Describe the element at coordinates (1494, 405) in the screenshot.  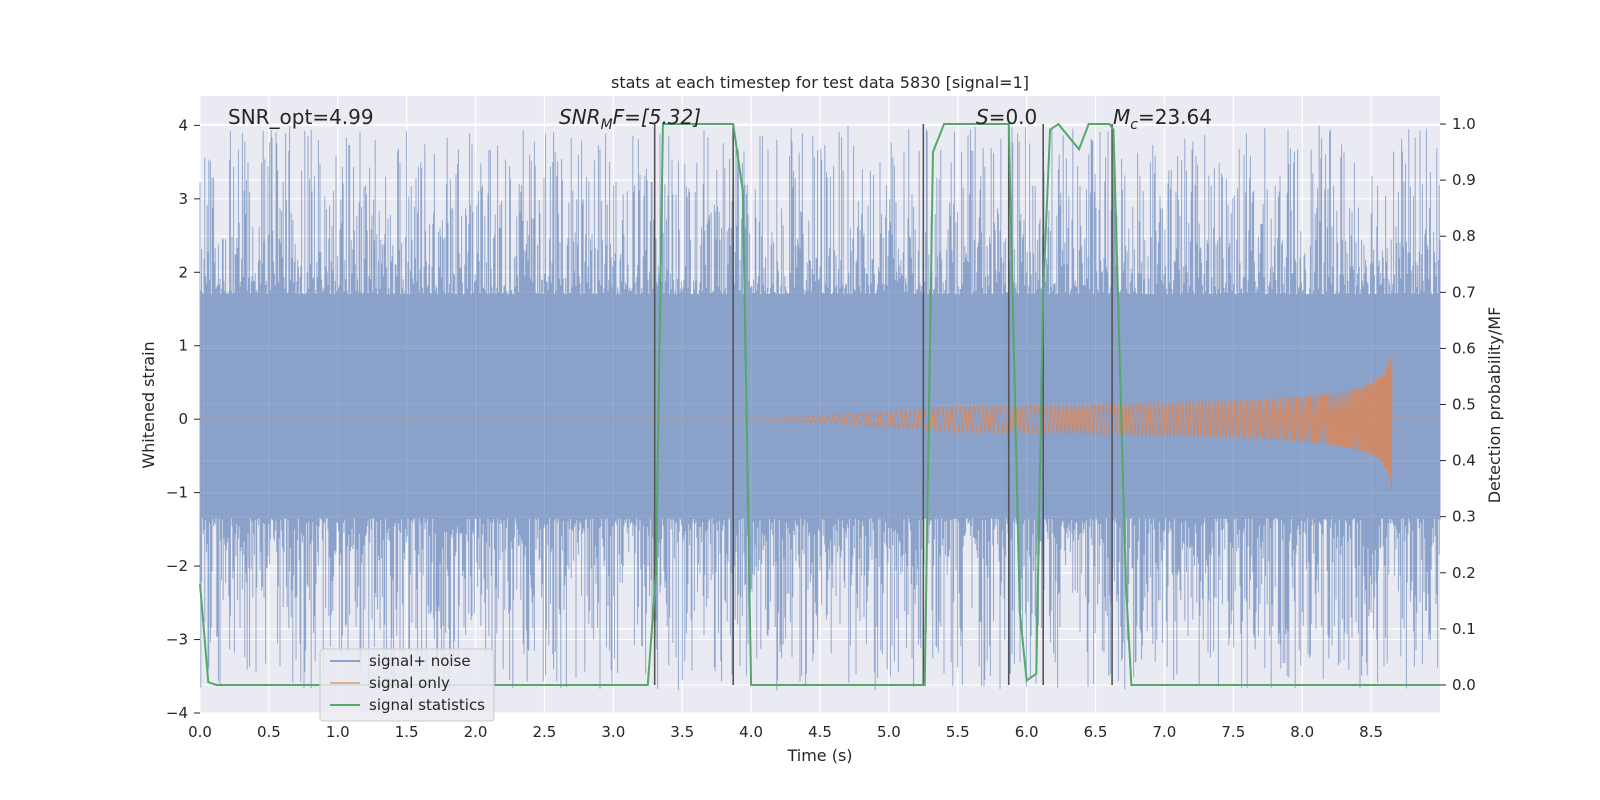
I see `y-axis-right-label: Detection probability/MF` at that location.